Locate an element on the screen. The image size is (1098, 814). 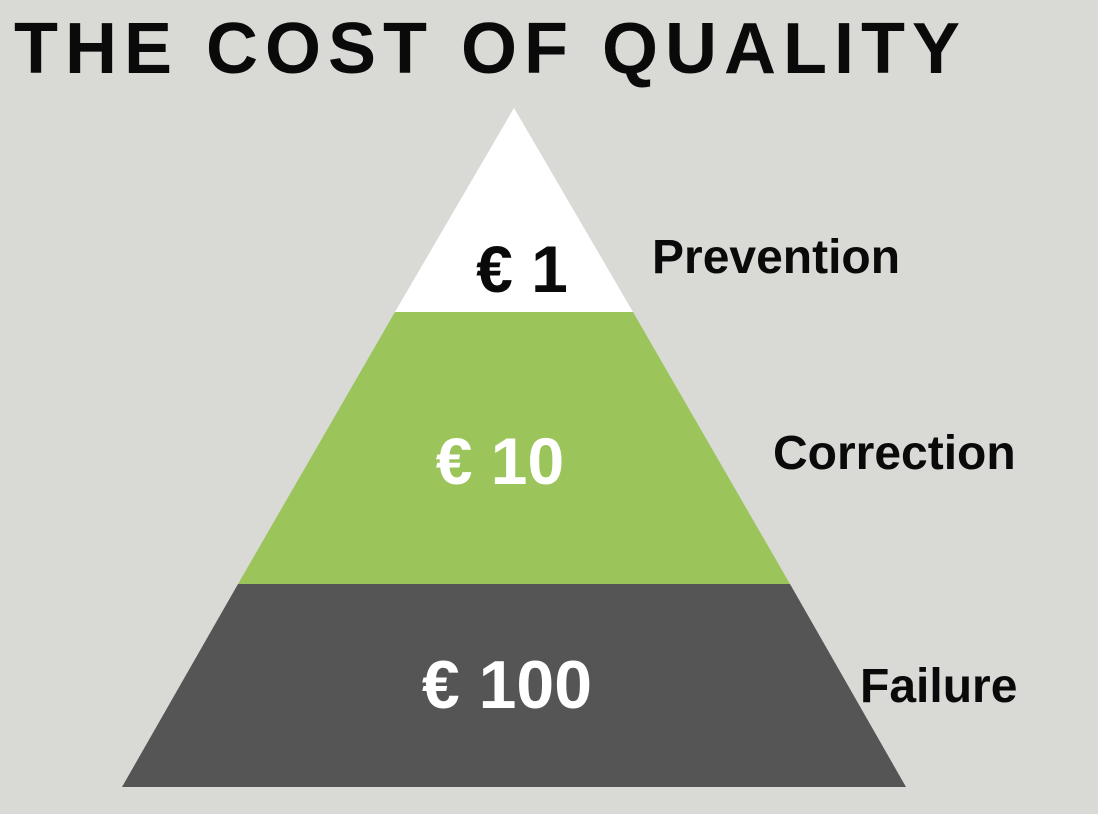
correction-cost: € 10 is located at coordinates (500, 461).